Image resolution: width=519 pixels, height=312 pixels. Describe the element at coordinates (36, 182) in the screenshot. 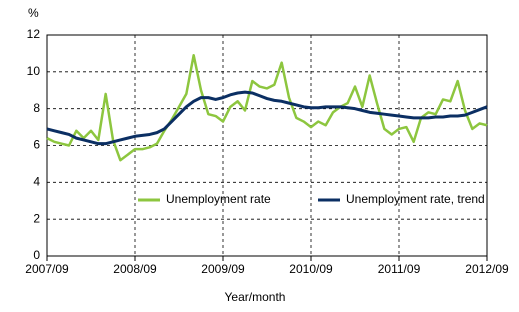

I see `y-tick-label: 4` at that location.